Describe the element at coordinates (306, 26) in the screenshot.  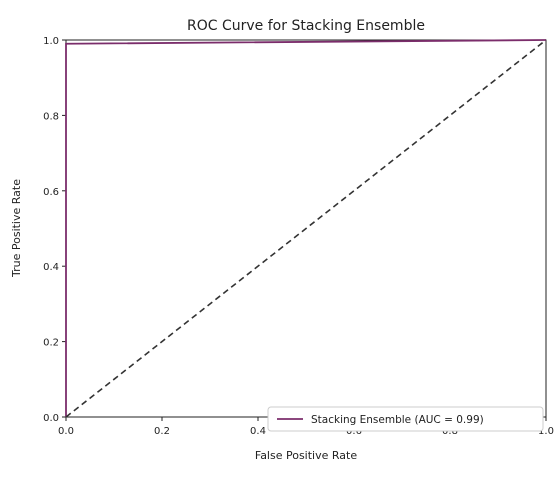
I see `chart-title: ROC Curve for Stacking Ensemble` at that location.